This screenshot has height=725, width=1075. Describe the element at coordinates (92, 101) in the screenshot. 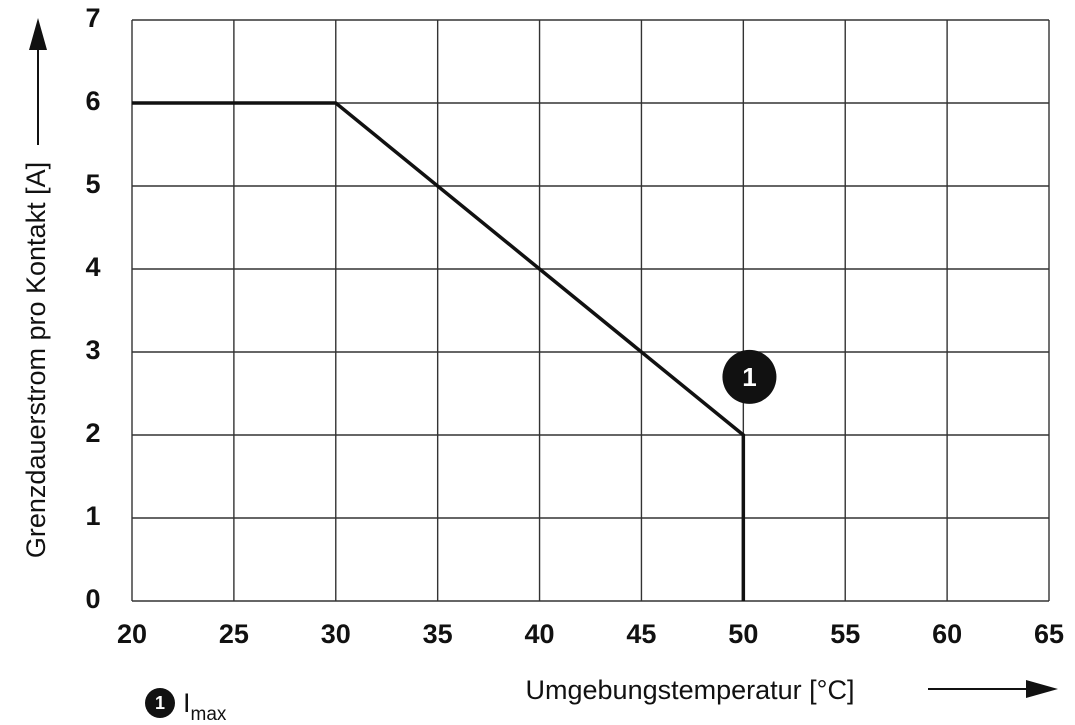

I see `y-tick-label: 6` at that location.